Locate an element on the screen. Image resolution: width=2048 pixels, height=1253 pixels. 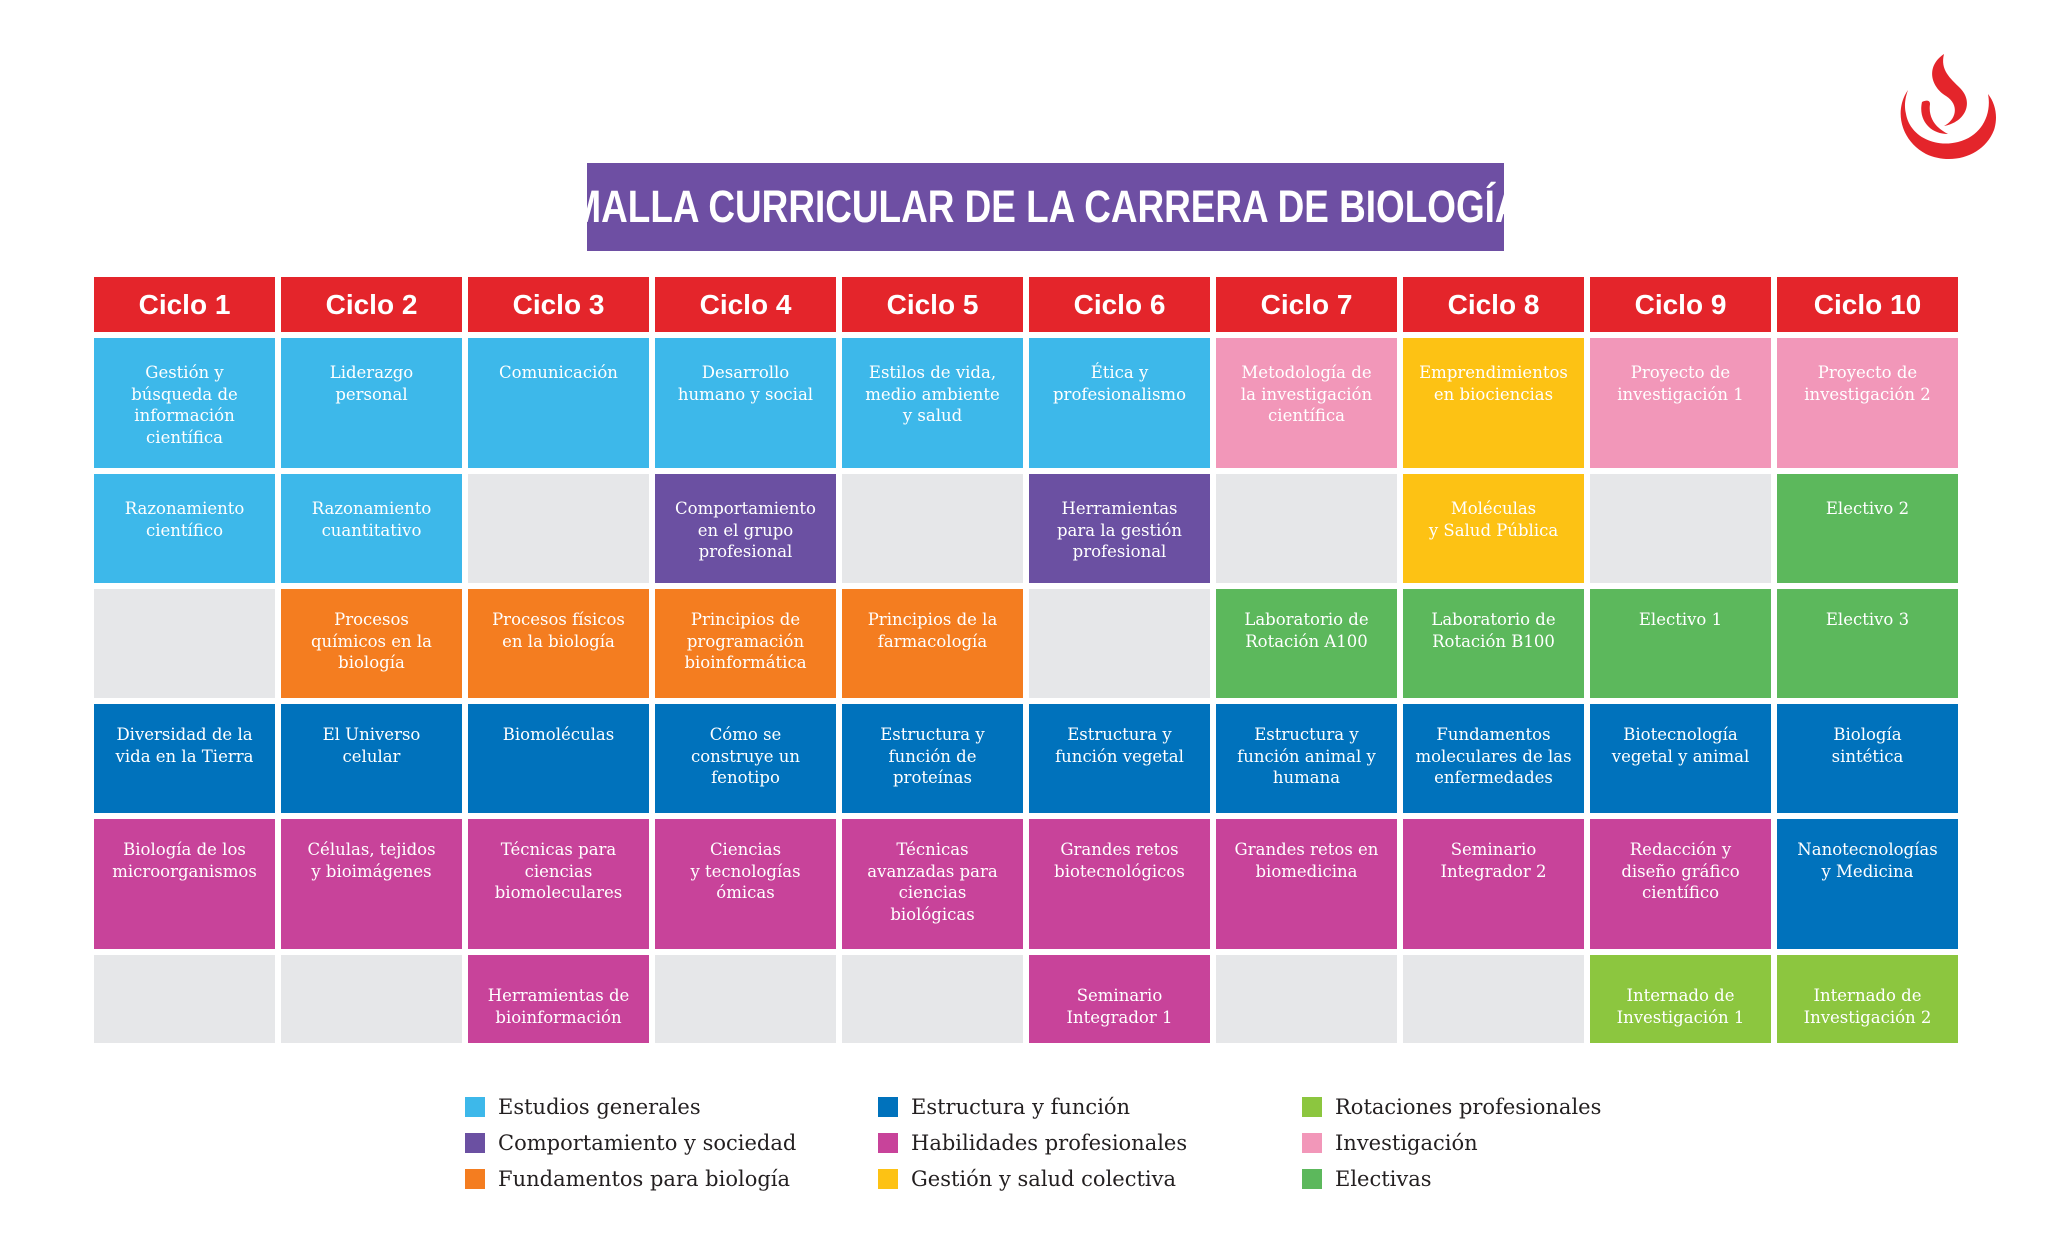
legend-item: Estructura y función is located at coordinates (1090, 1107).